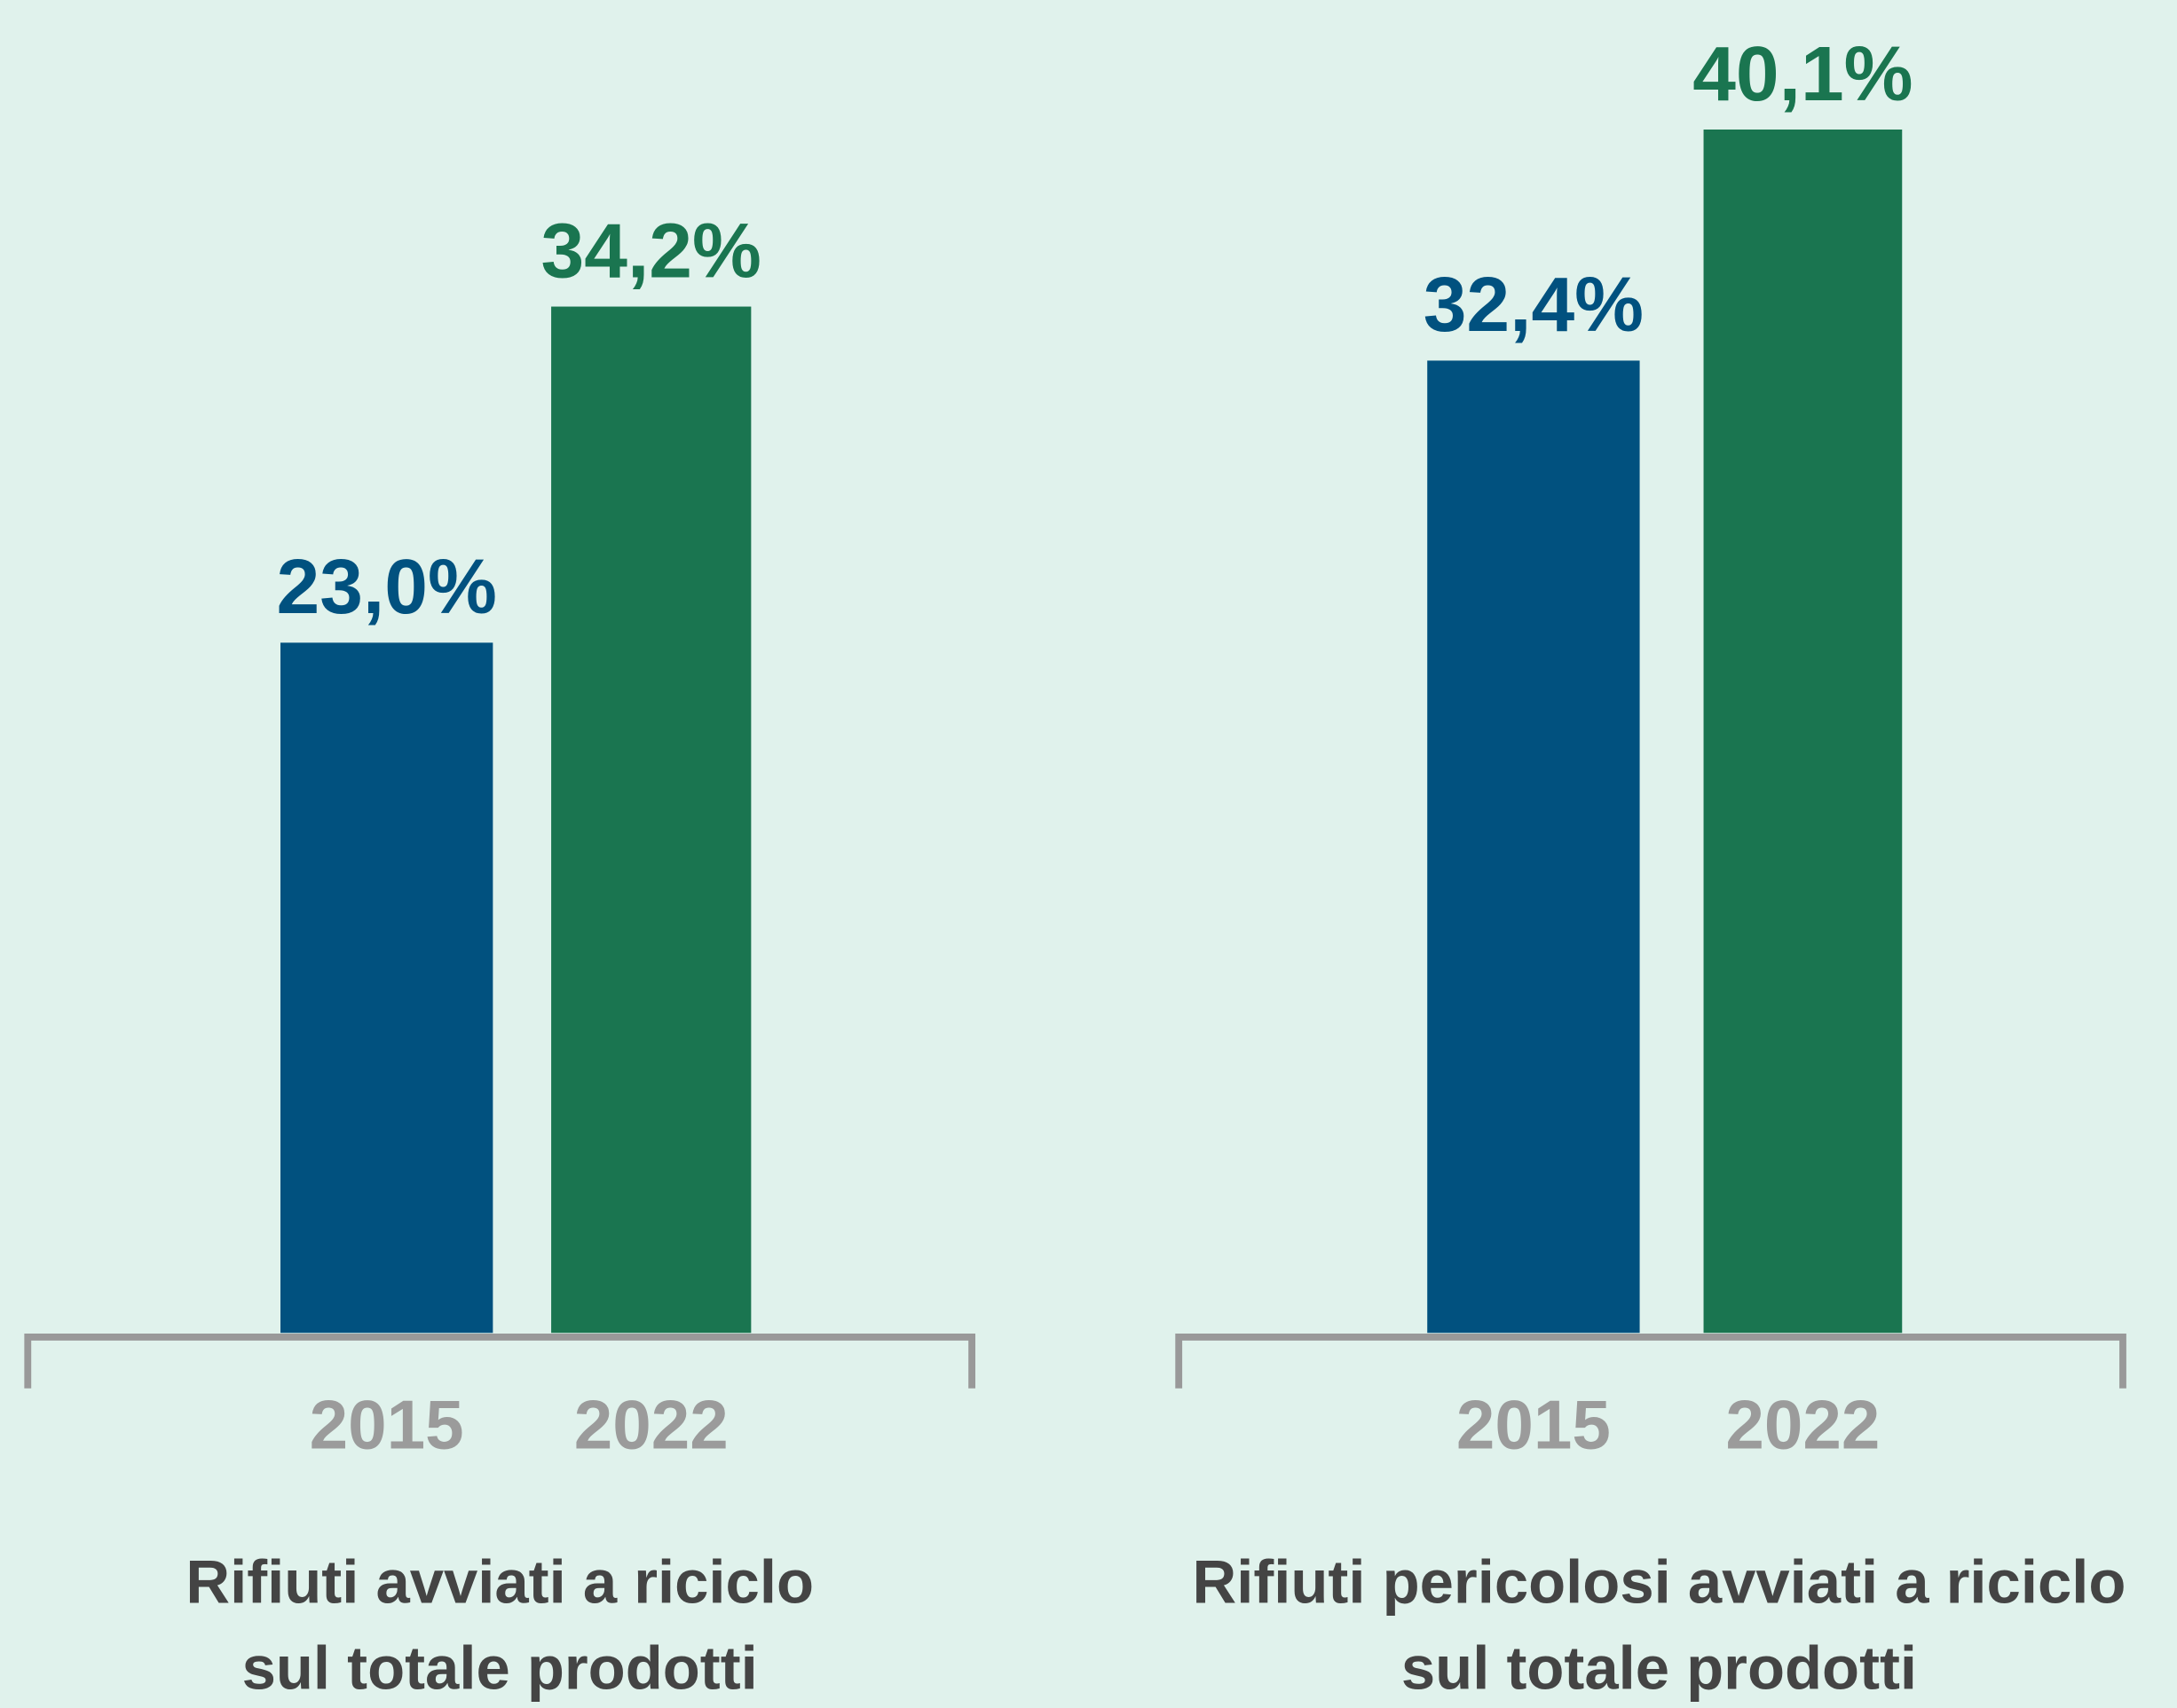  Describe the element at coordinates (387, 586) in the screenshot. I see `value-label: 23,0%` at that location.